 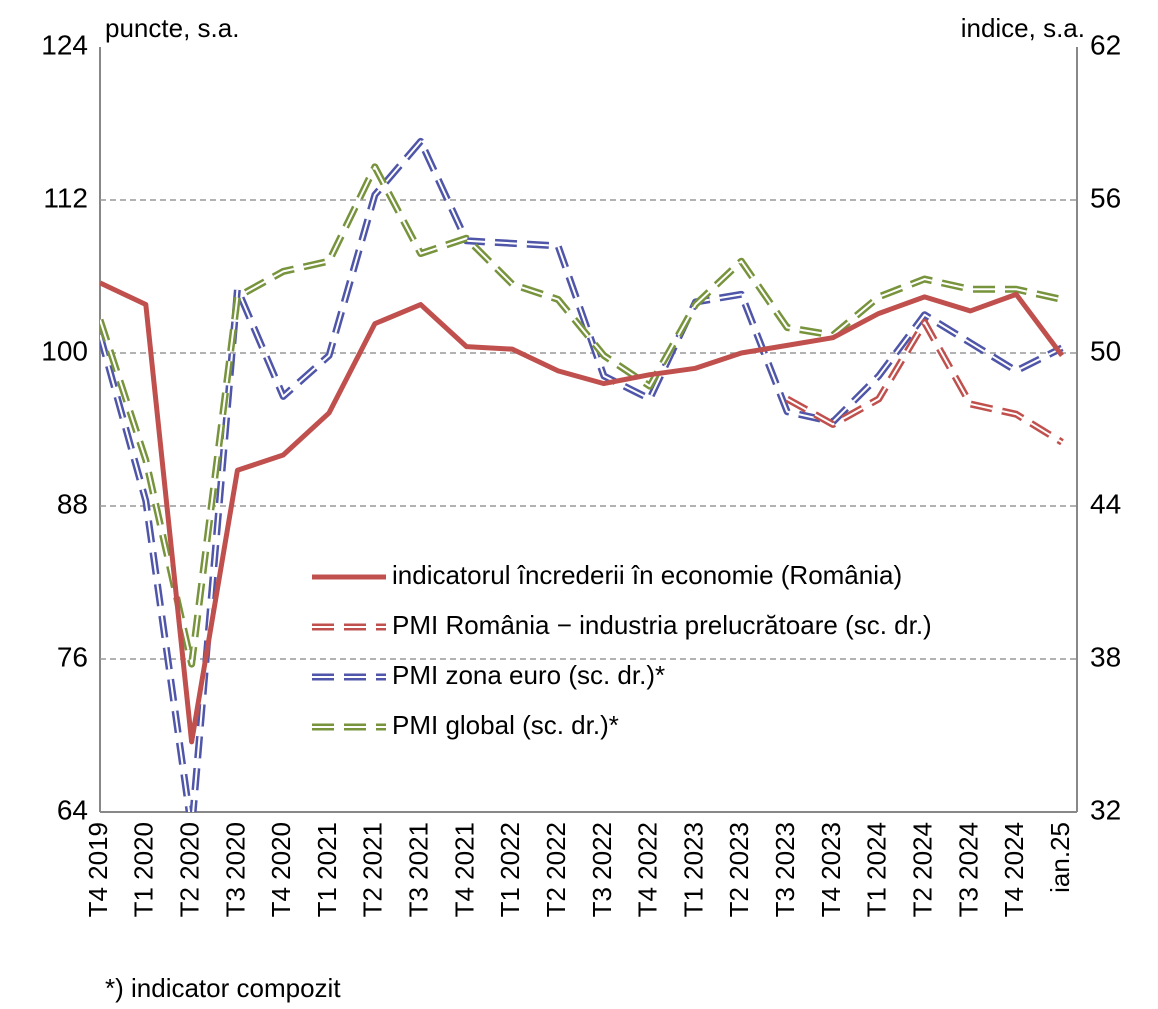 I want to click on y2-tick-label: 32, so click(x=1105, y=809).